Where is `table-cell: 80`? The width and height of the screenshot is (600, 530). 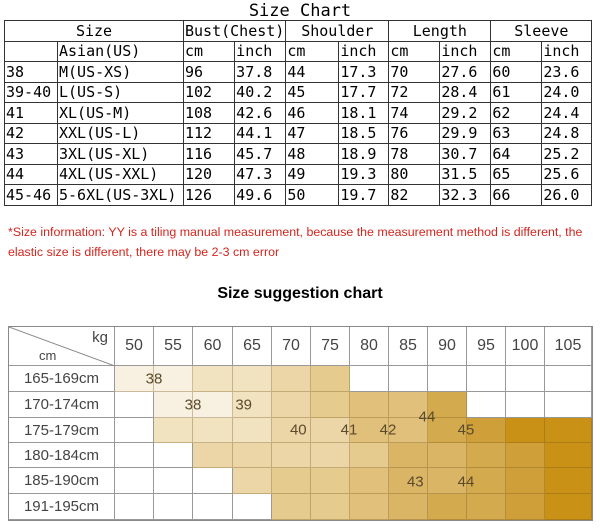 table-cell: 80 is located at coordinates (414, 174).